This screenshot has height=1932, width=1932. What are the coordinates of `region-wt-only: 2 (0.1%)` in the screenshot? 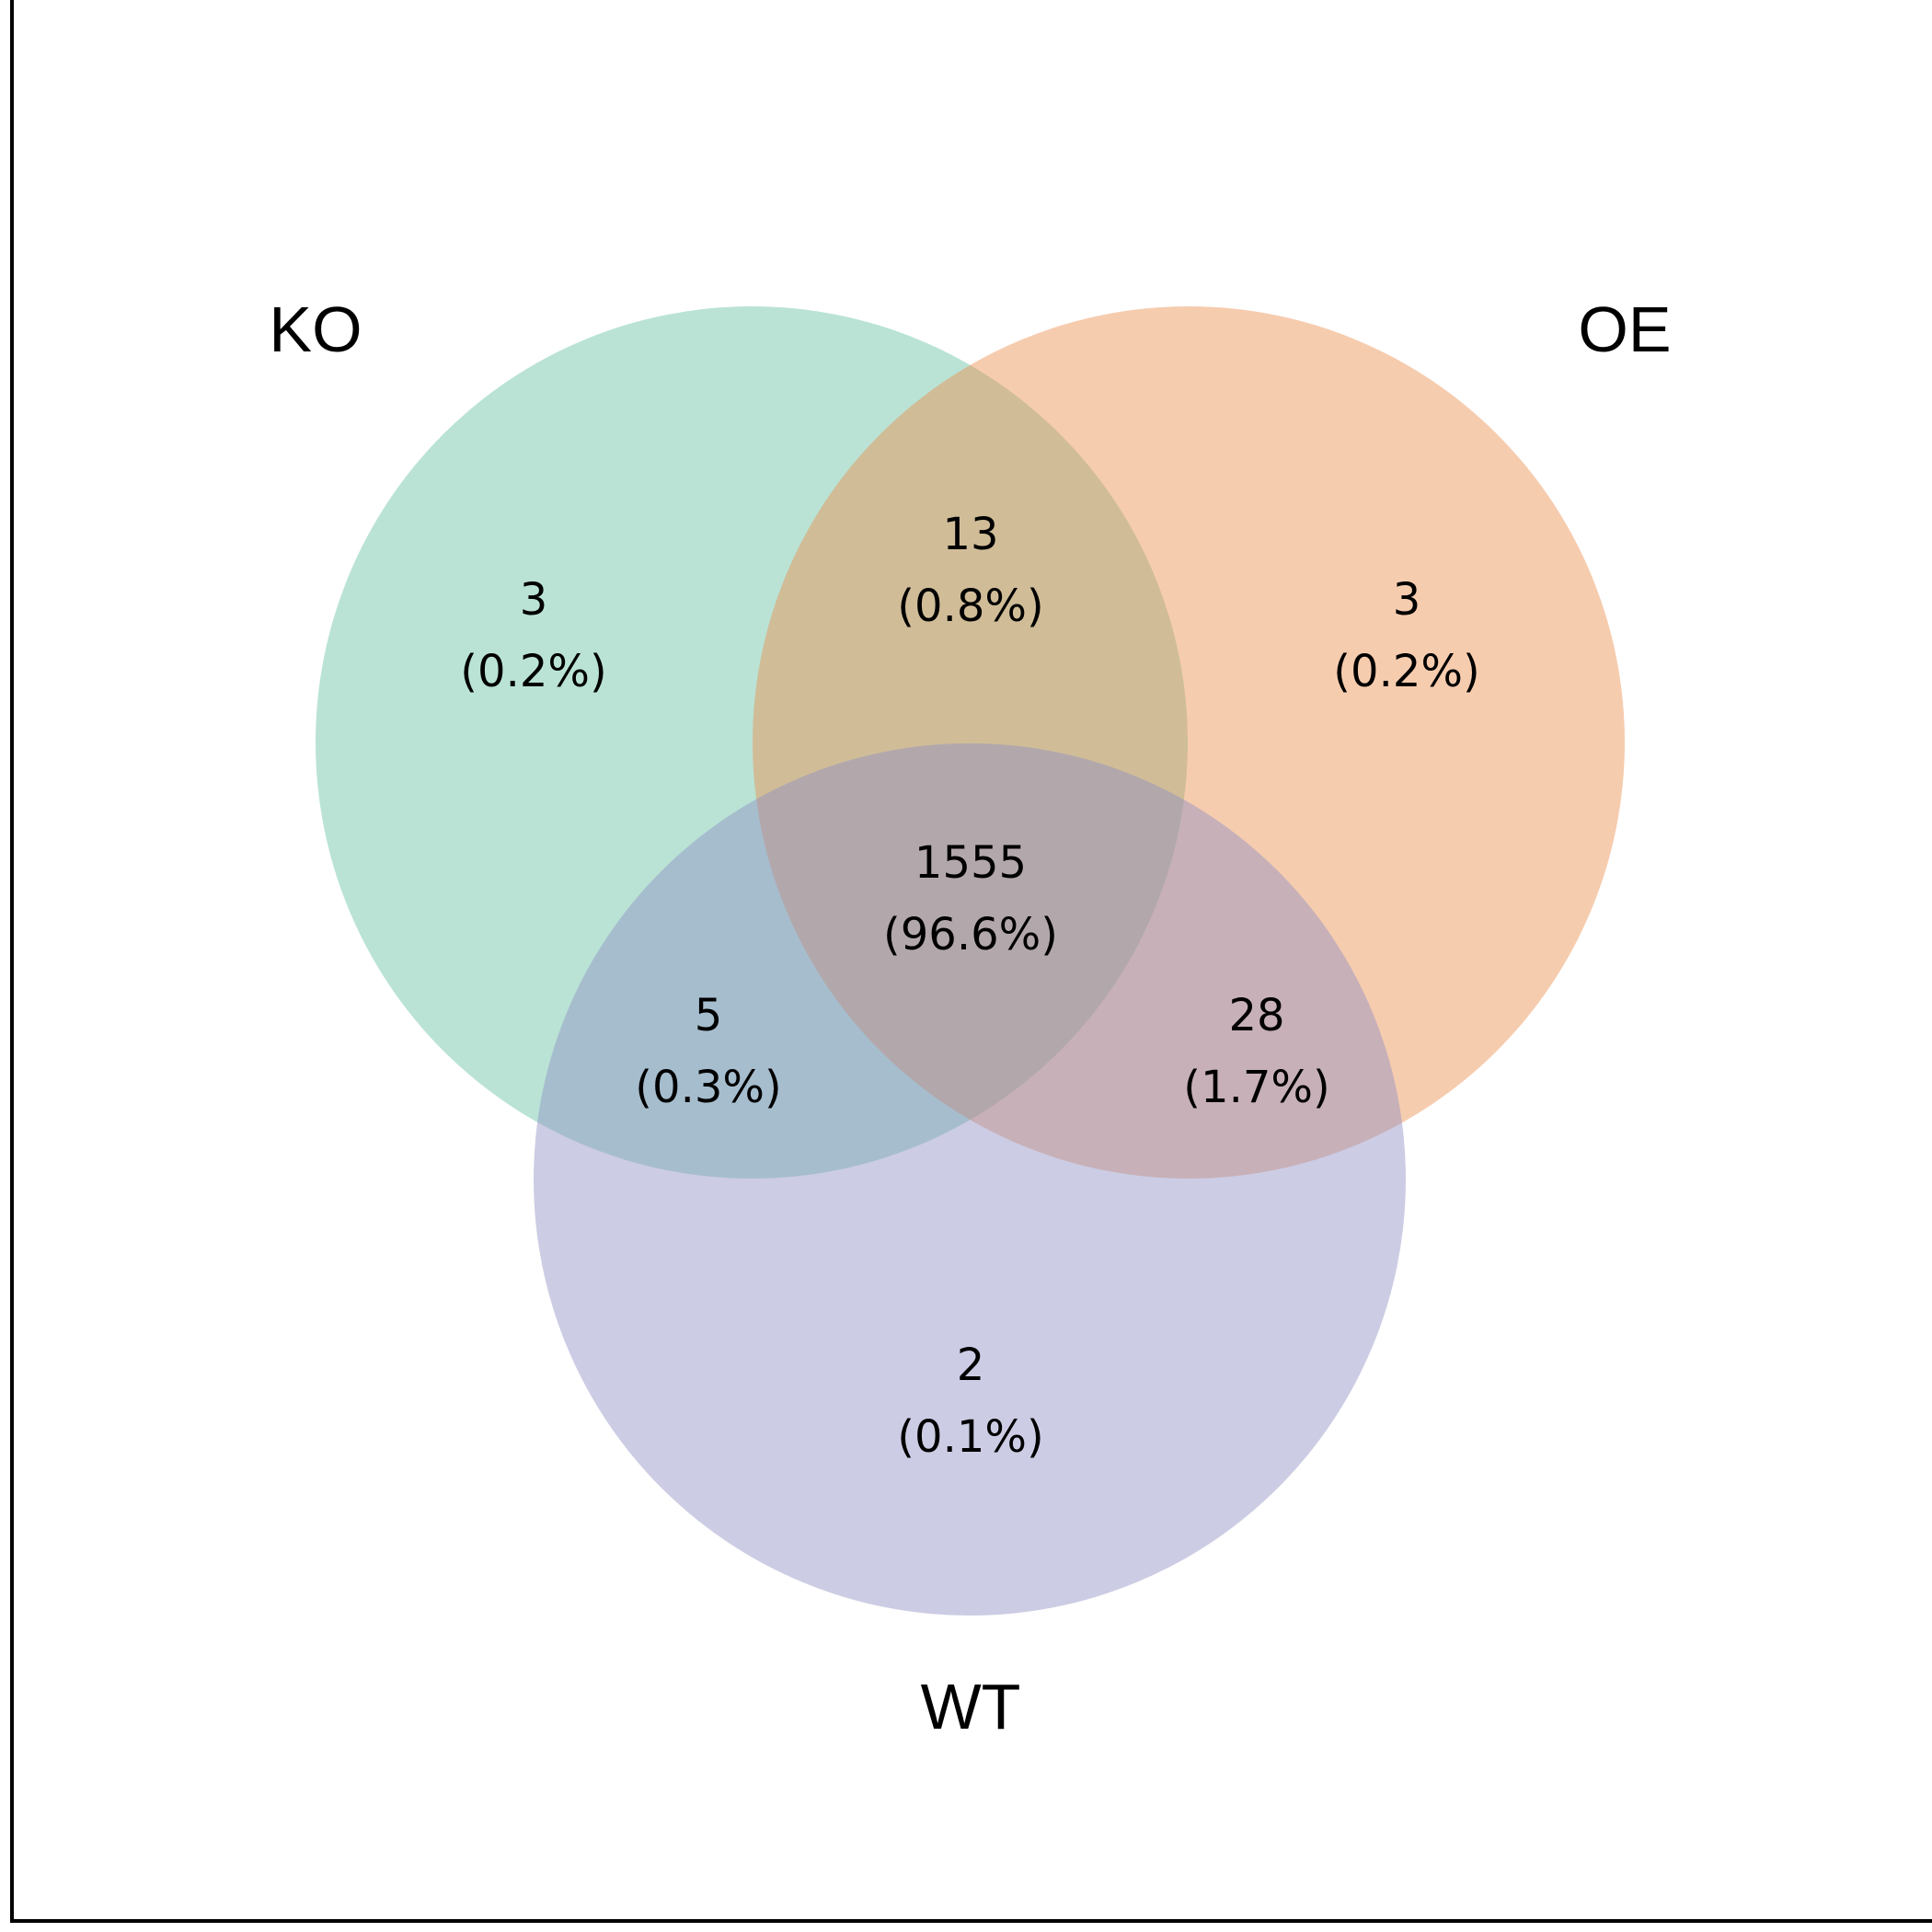 It's located at (970, 1401).